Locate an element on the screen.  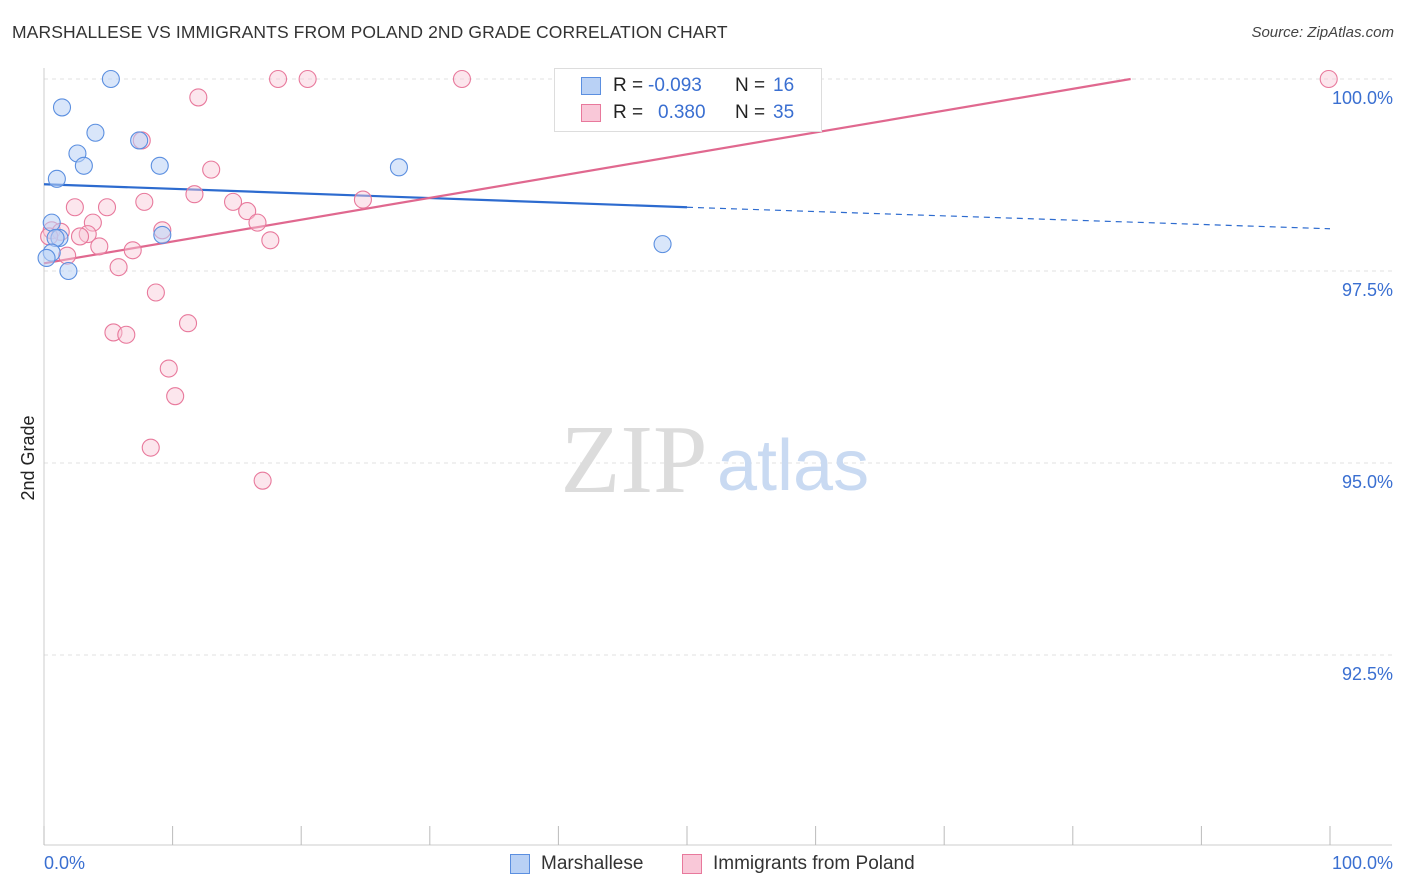
trend-line-marshallese is located at coordinates (365, 196).